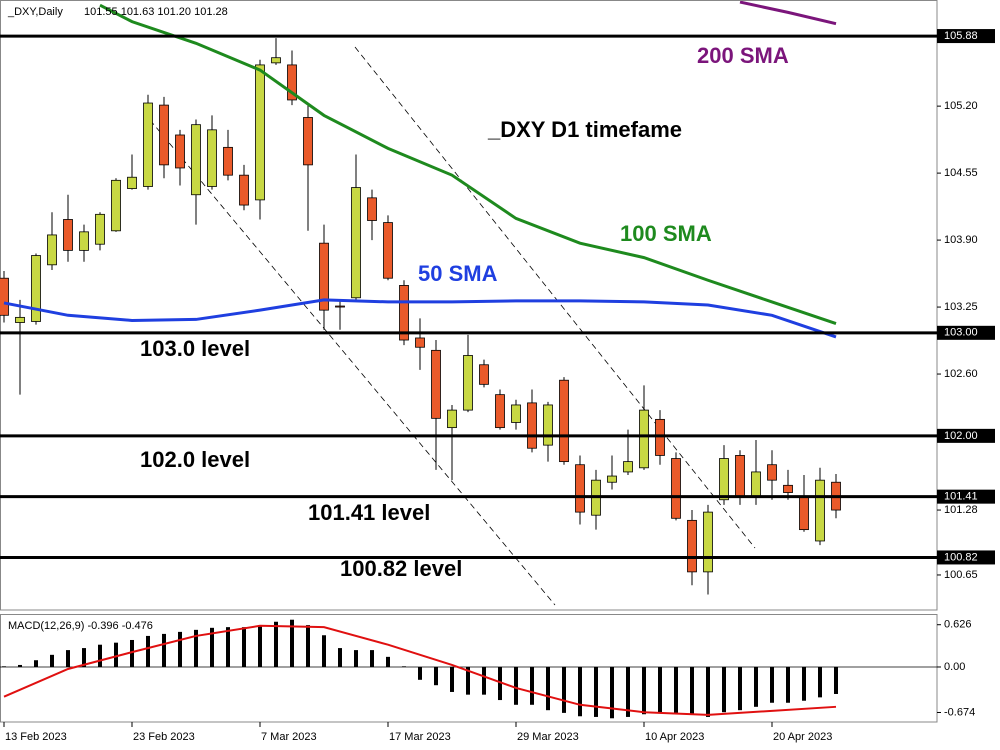 The image size is (1000, 750). Describe the element at coordinates (961, 36) in the screenshot. I see `level-tag-label: 105.88` at that location.